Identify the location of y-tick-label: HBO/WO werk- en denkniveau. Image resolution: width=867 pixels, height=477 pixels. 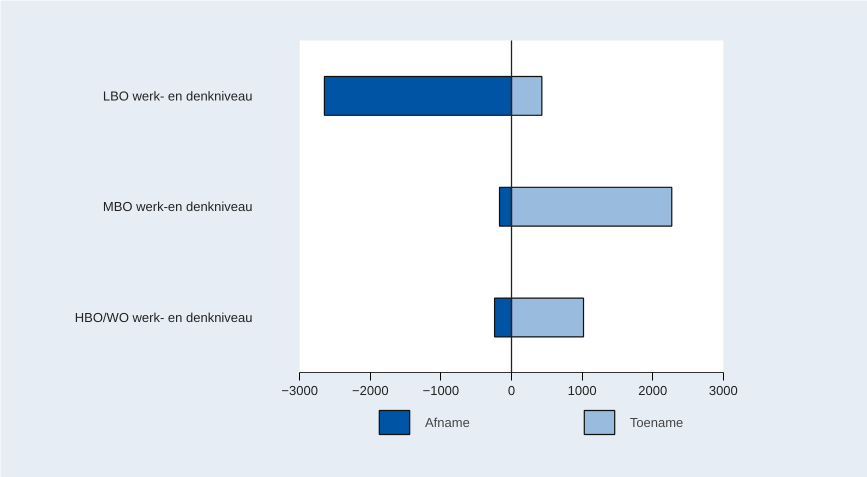
(163, 318).